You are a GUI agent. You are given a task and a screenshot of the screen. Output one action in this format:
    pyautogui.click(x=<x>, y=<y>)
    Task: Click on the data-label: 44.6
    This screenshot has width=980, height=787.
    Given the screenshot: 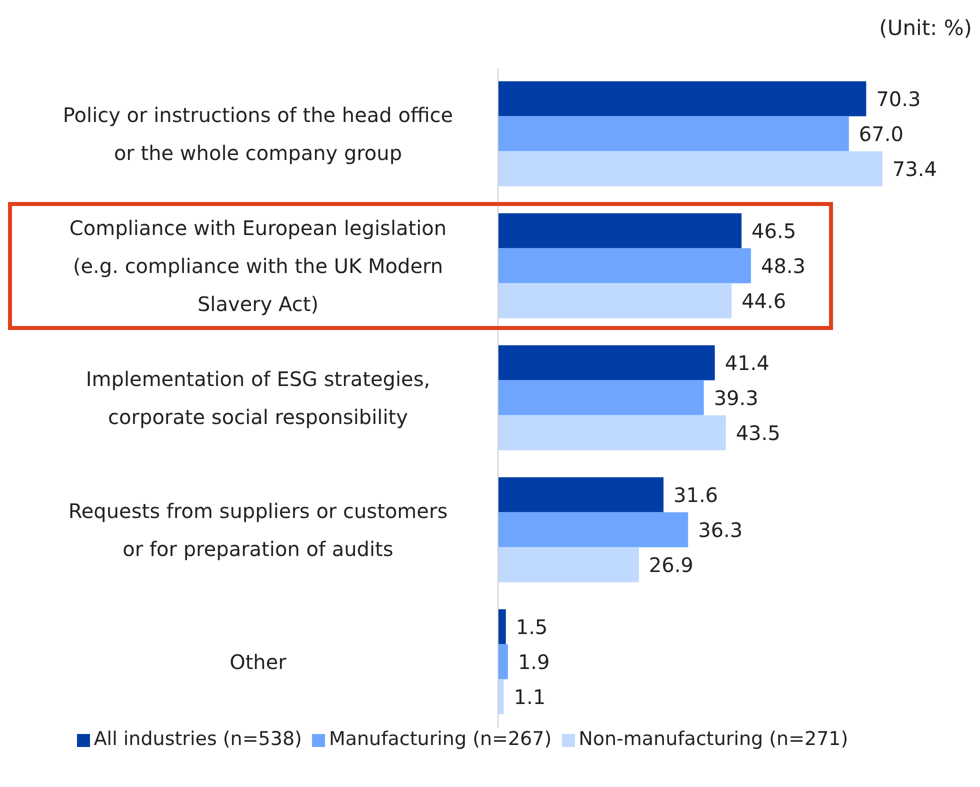 What is the action you would take?
    pyautogui.click(x=764, y=300)
    